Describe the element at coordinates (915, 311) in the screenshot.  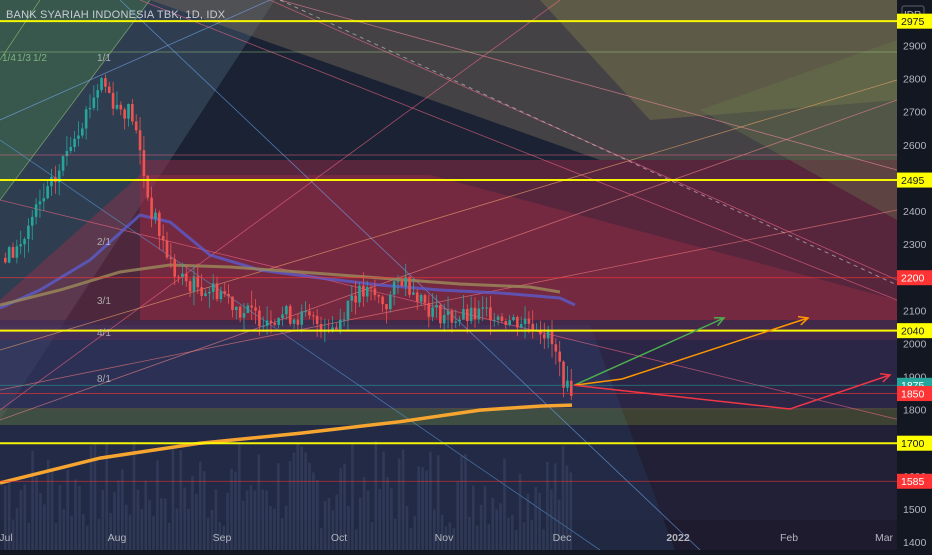
I see `y-tick-label: 2100` at that location.